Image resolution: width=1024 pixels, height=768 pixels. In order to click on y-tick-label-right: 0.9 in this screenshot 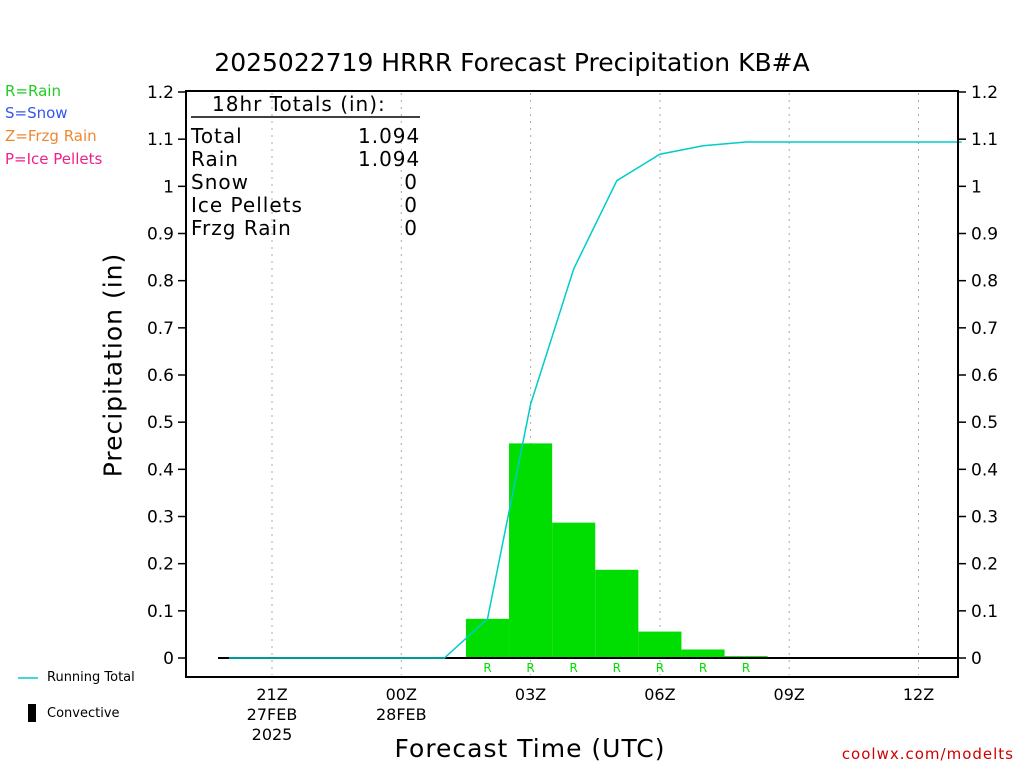, I will do `click(984, 235)`.